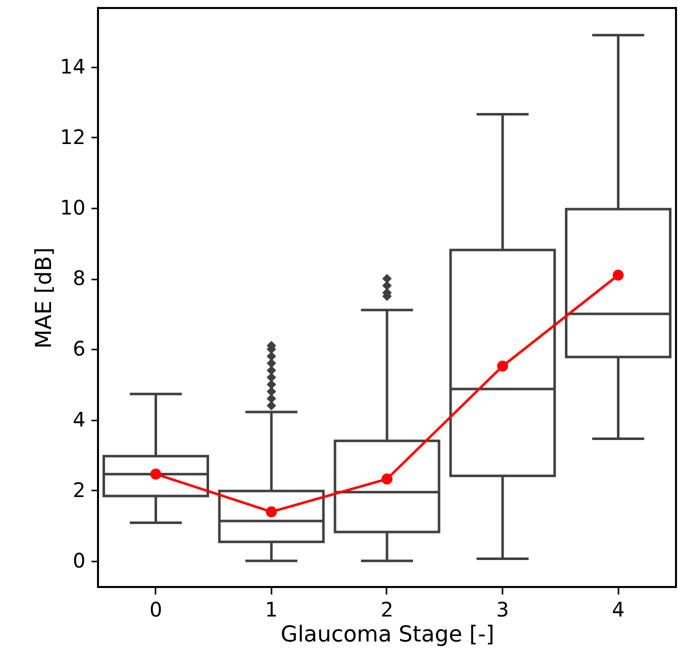 The width and height of the screenshot is (678, 670). Describe the element at coordinates (73, 208) in the screenshot. I see `y-tick-label: 10` at that location.